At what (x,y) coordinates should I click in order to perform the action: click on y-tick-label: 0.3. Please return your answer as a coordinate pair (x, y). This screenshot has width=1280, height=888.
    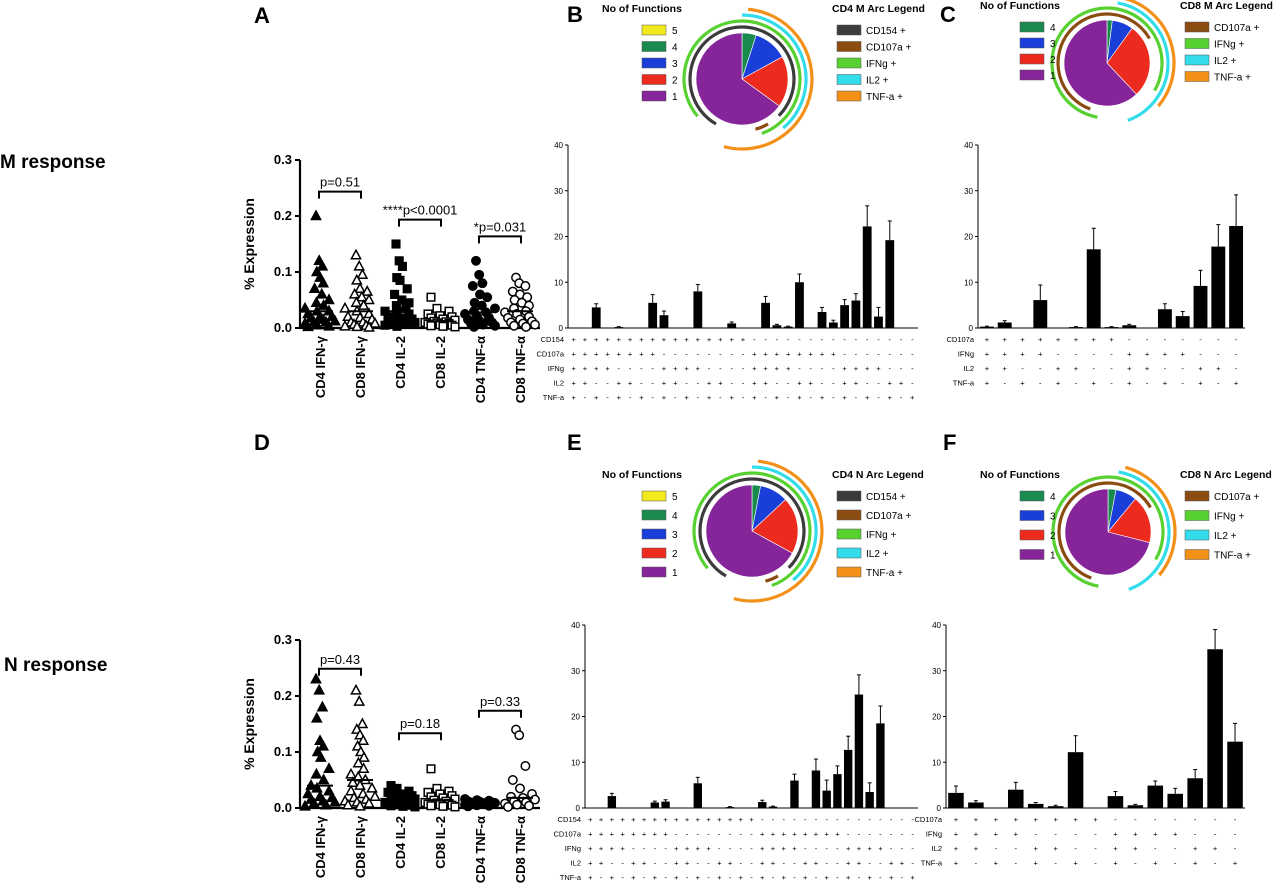
    Looking at the image, I should click on (283, 159).